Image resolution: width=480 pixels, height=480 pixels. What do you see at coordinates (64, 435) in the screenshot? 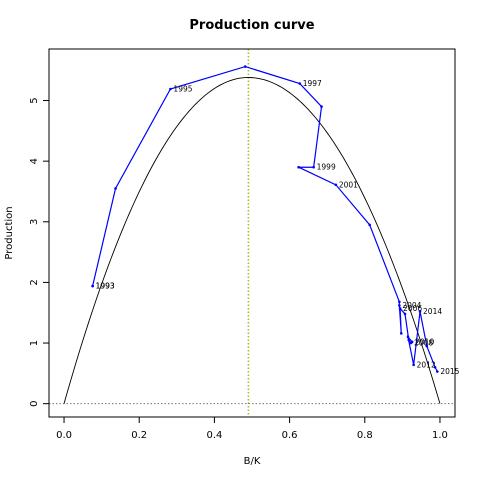
I see `x-tick-label: 0.0` at bounding box center [64, 435].